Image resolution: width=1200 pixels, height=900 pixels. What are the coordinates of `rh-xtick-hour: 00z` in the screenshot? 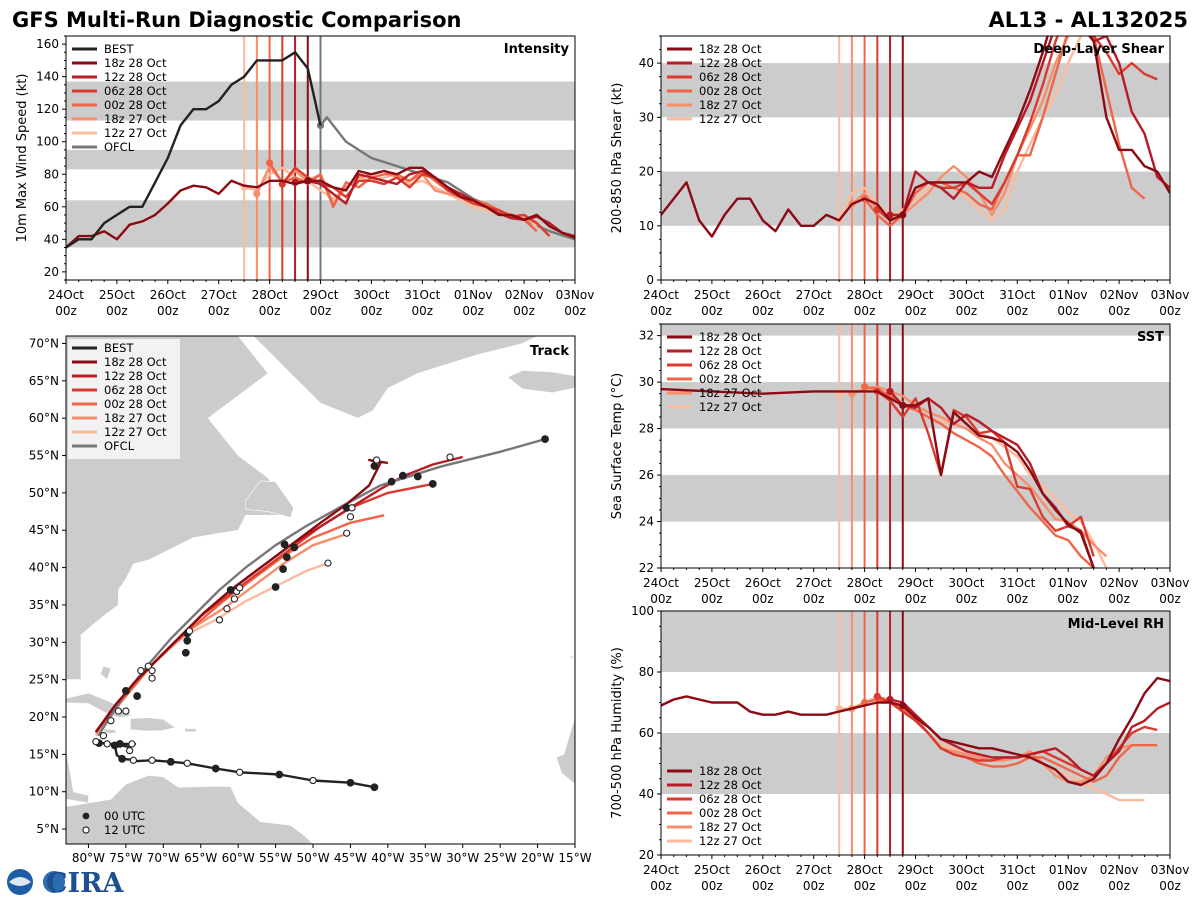 It's located at (916, 886).